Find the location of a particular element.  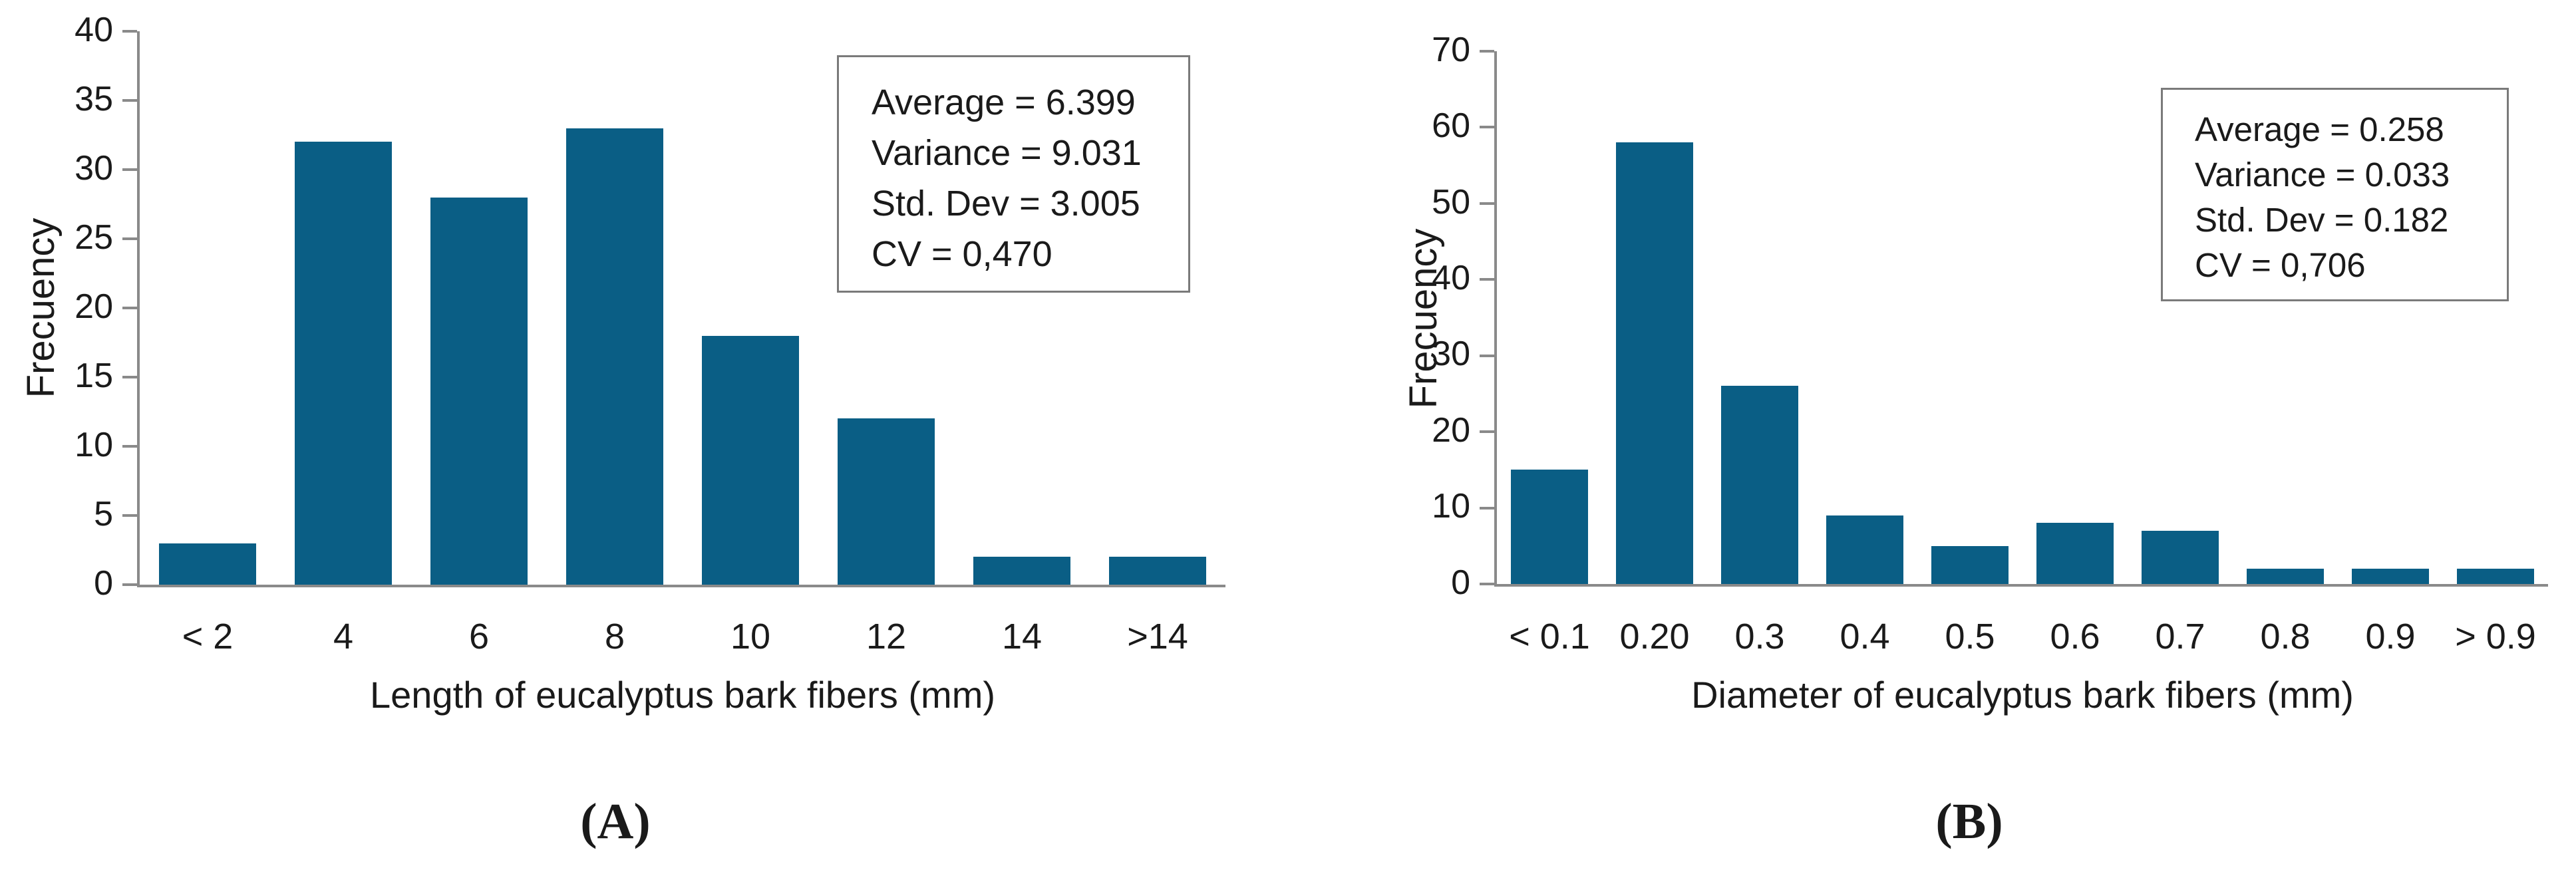

stat-variance: Variance = 0.033 is located at coordinates (2322, 175).